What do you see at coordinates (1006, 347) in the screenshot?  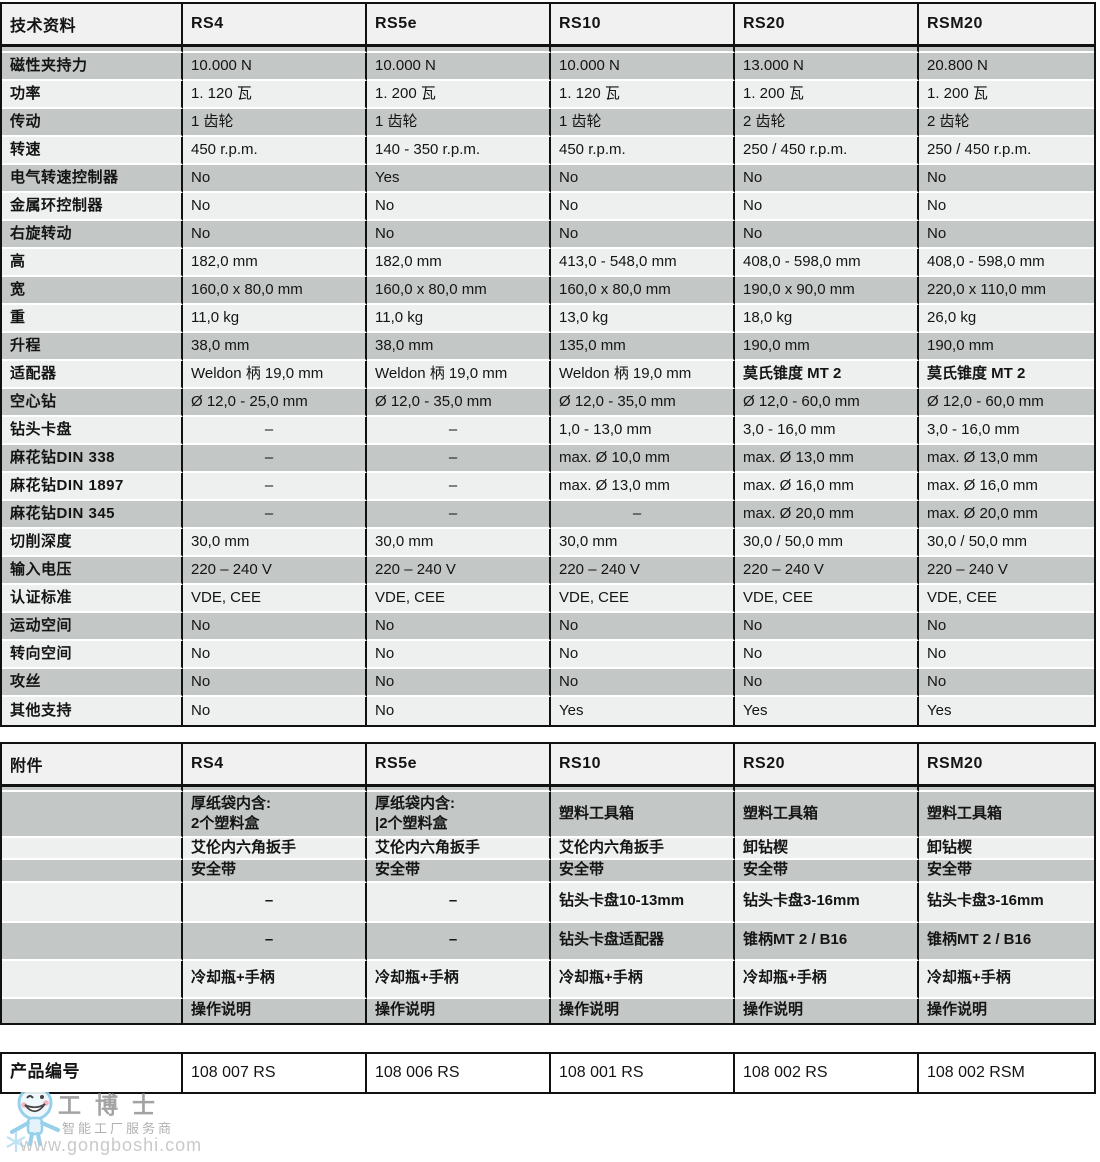 I see `cell: 190,0 mm` at bounding box center [1006, 347].